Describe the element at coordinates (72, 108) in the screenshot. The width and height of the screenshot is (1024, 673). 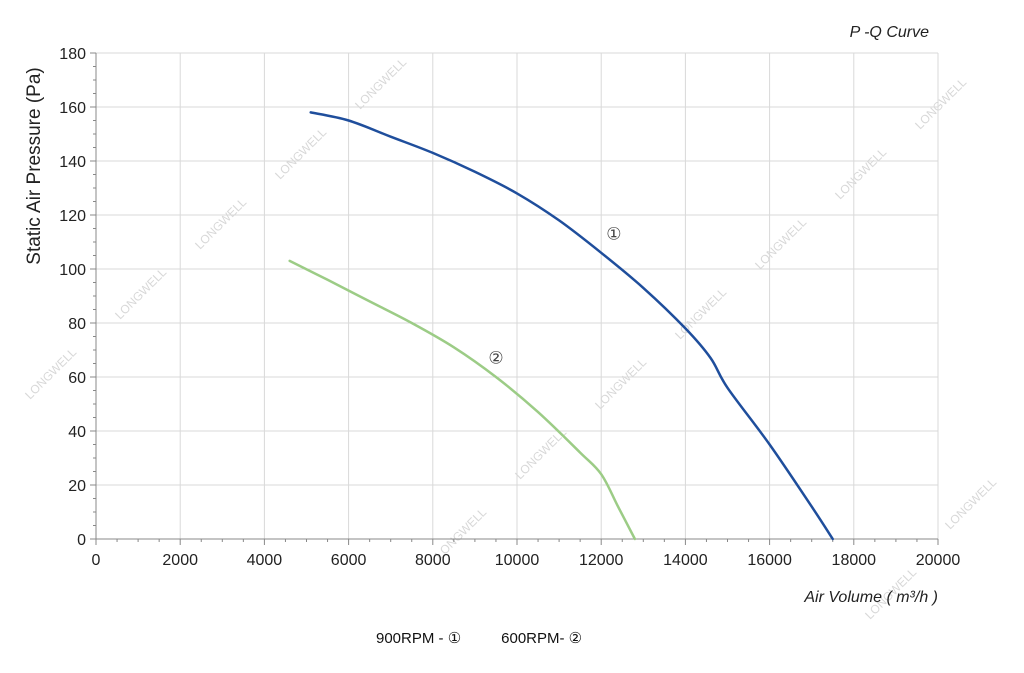
I see `y-tick-label: 160` at that location.